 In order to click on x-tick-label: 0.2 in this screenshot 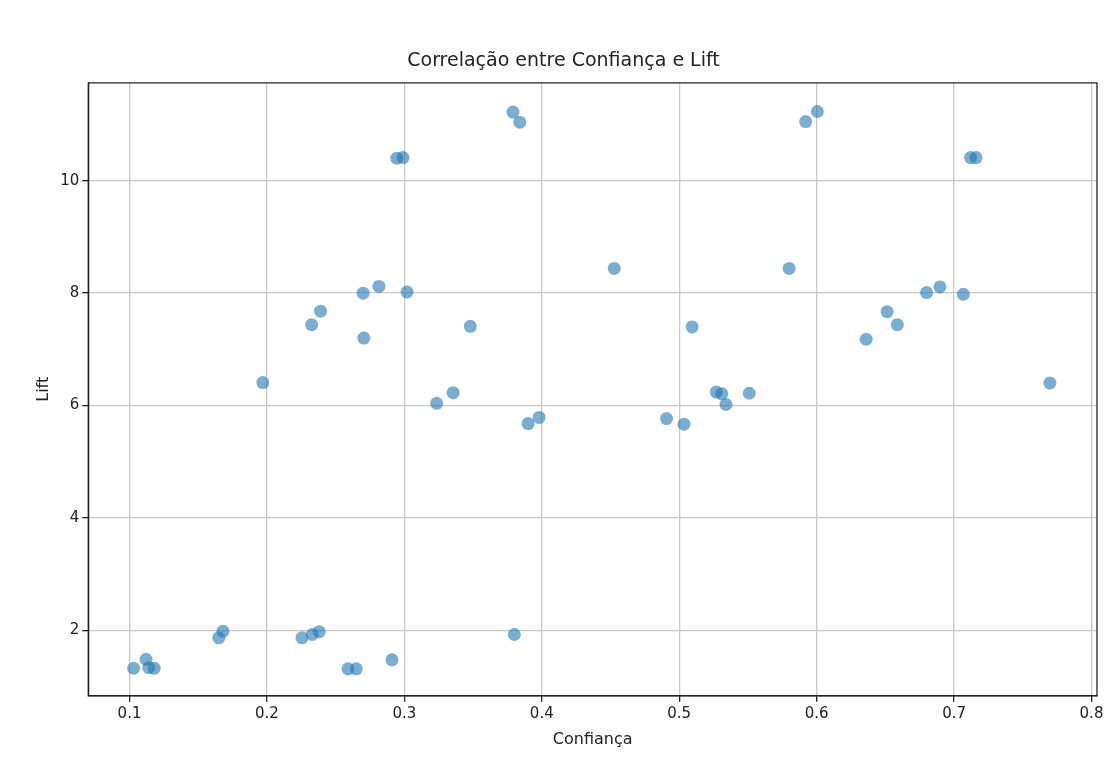, I will do `click(267, 712)`.